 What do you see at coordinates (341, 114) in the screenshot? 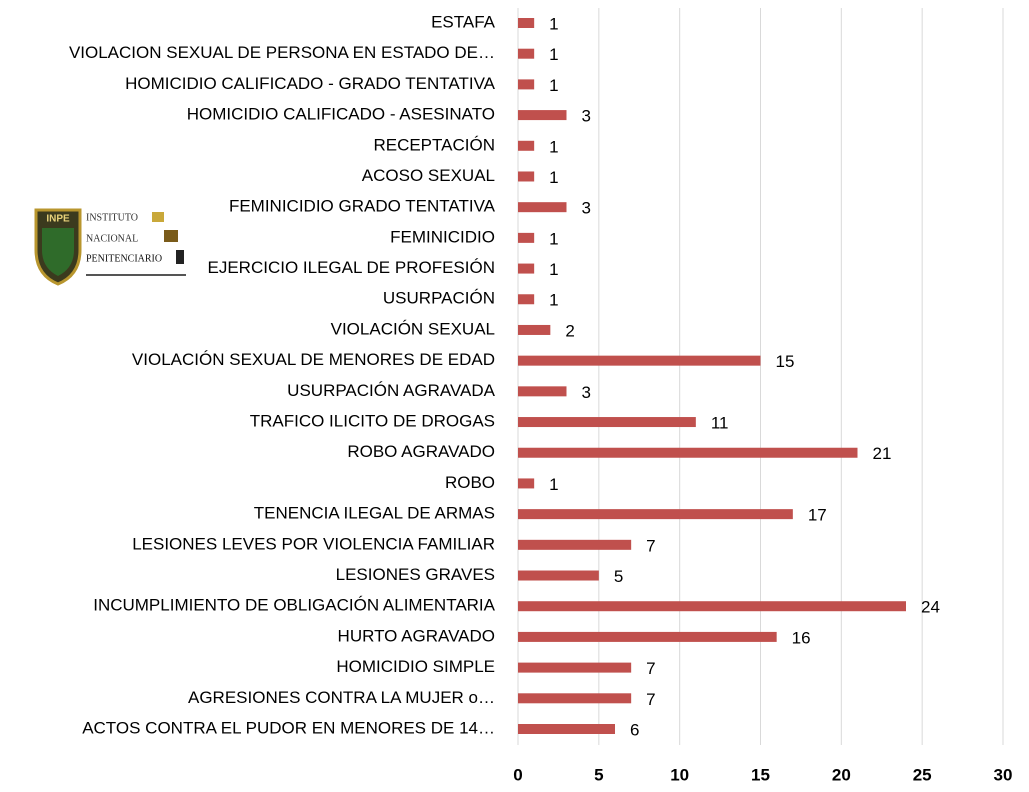
I see `y-tick-label: HOMICIDIO CALIFICADO - ASESINATO` at bounding box center [341, 114].